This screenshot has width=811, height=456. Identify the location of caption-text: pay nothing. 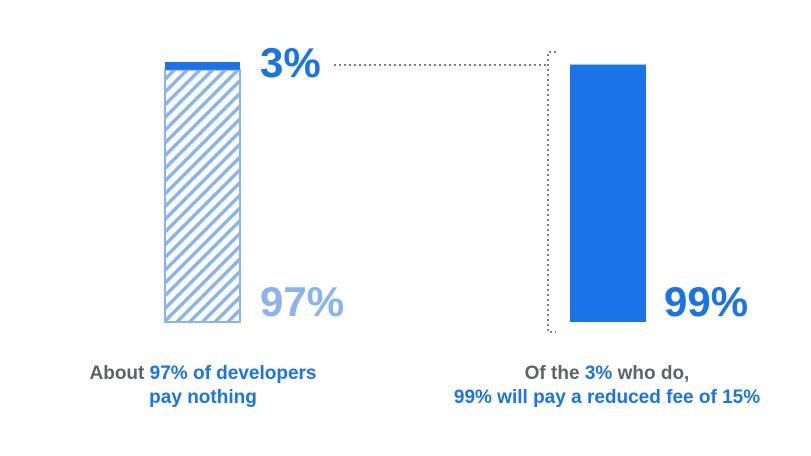
(203, 397).